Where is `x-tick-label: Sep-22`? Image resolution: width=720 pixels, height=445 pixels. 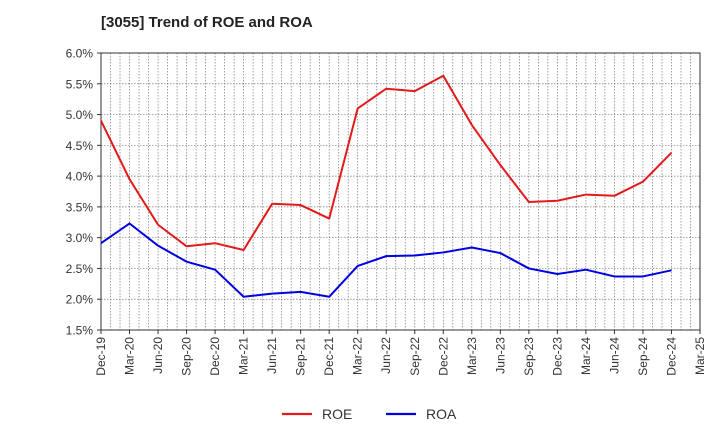 x-tick-label: Sep-22 is located at coordinates (415, 356).